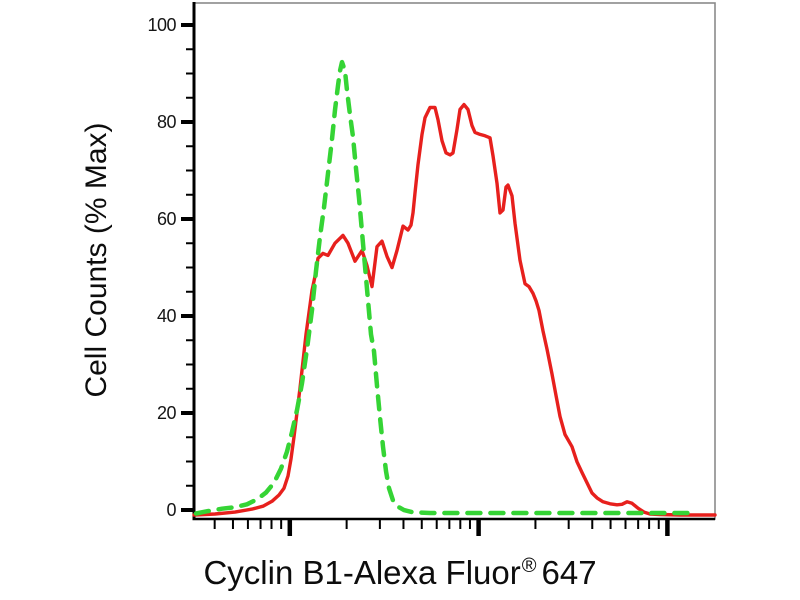 This screenshot has height=600, width=800. I want to click on y-tick-label: 40, so click(167, 316).